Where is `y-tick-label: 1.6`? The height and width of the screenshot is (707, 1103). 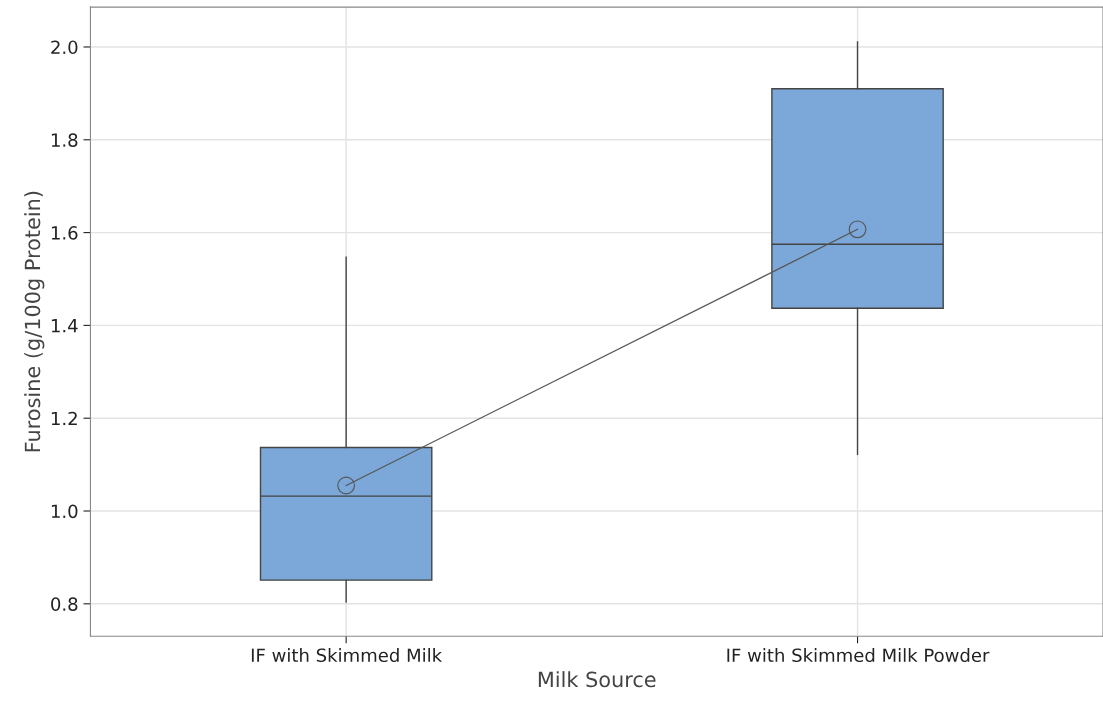
y-tick-label: 1.6 is located at coordinates (64, 233).